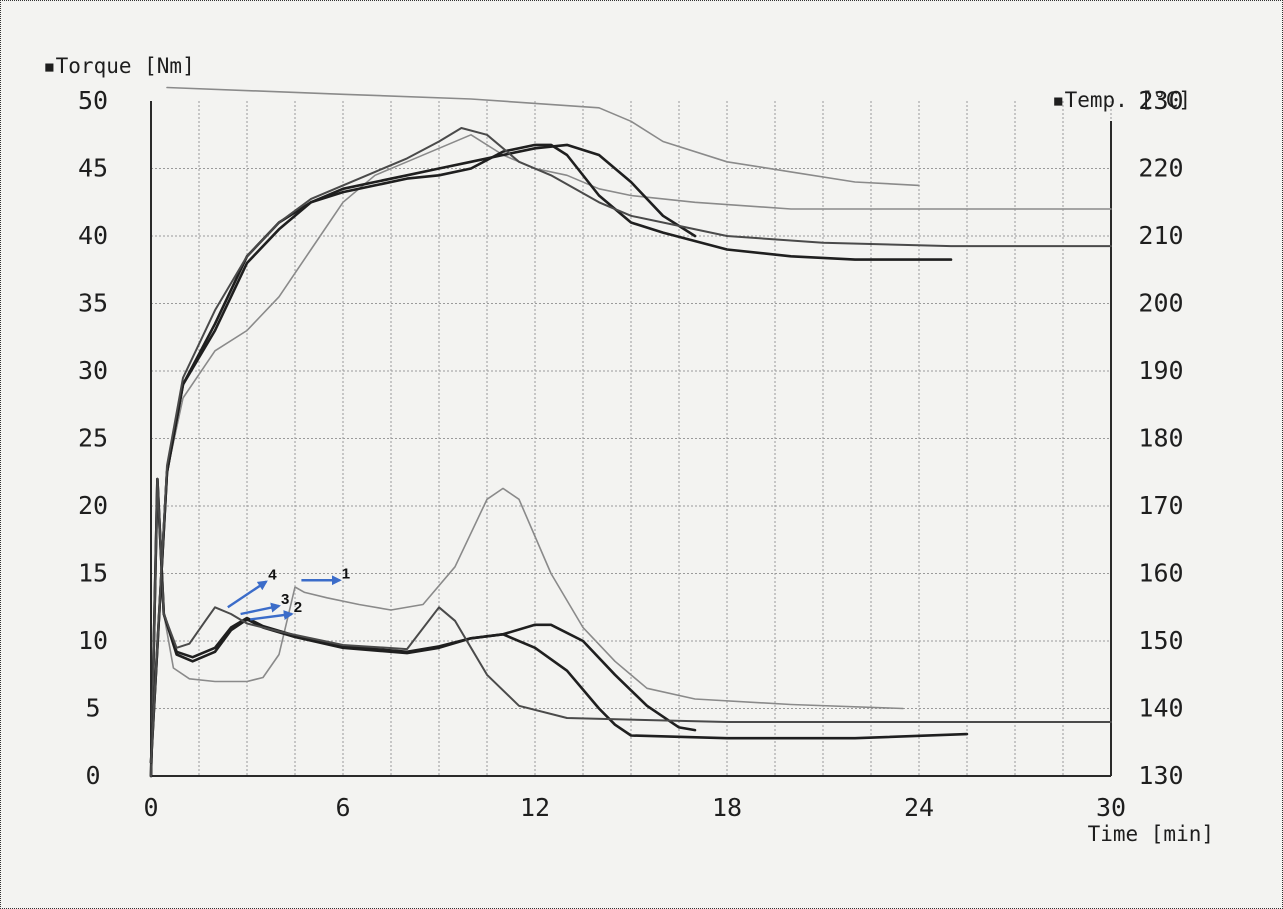 The height and width of the screenshot is (909, 1283). I want to click on curve-number-annotations: 1 234, so click(288, 593).